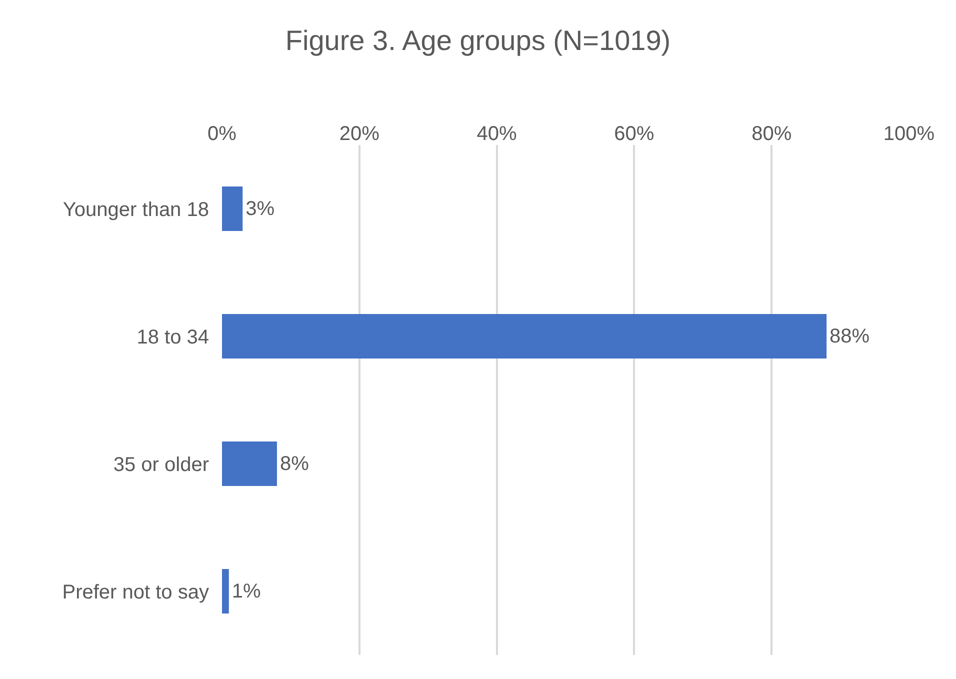 The width and height of the screenshot is (956, 679). What do you see at coordinates (260, 209) in the screenshot?
I see `data-label: 3%` at bounding box center [260, 209].